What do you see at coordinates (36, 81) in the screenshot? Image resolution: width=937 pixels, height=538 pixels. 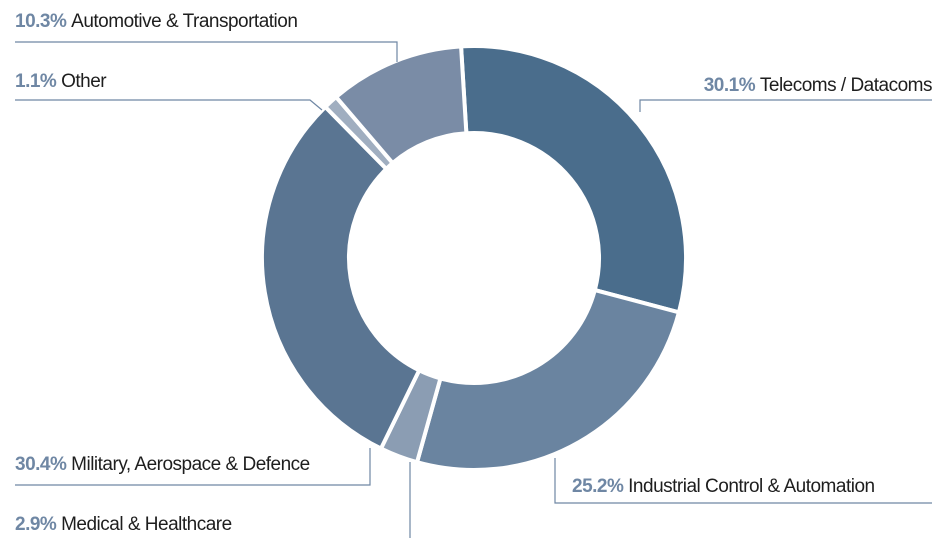 I see `slice-value-label: 1.1%` at bounding box center [36, 81].